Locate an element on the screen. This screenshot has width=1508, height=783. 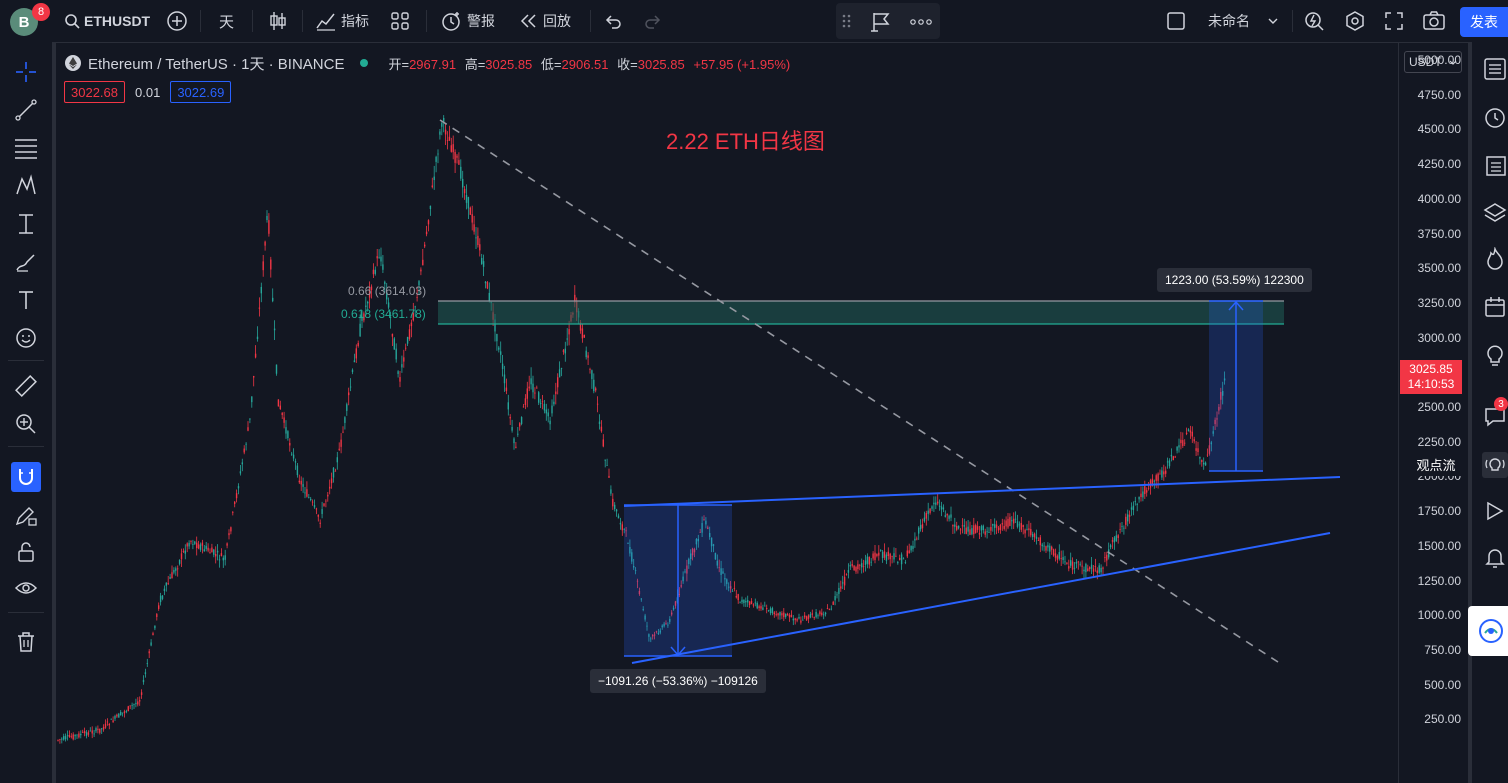
magnet-mode-toggle is located at coordinates (26, 477).